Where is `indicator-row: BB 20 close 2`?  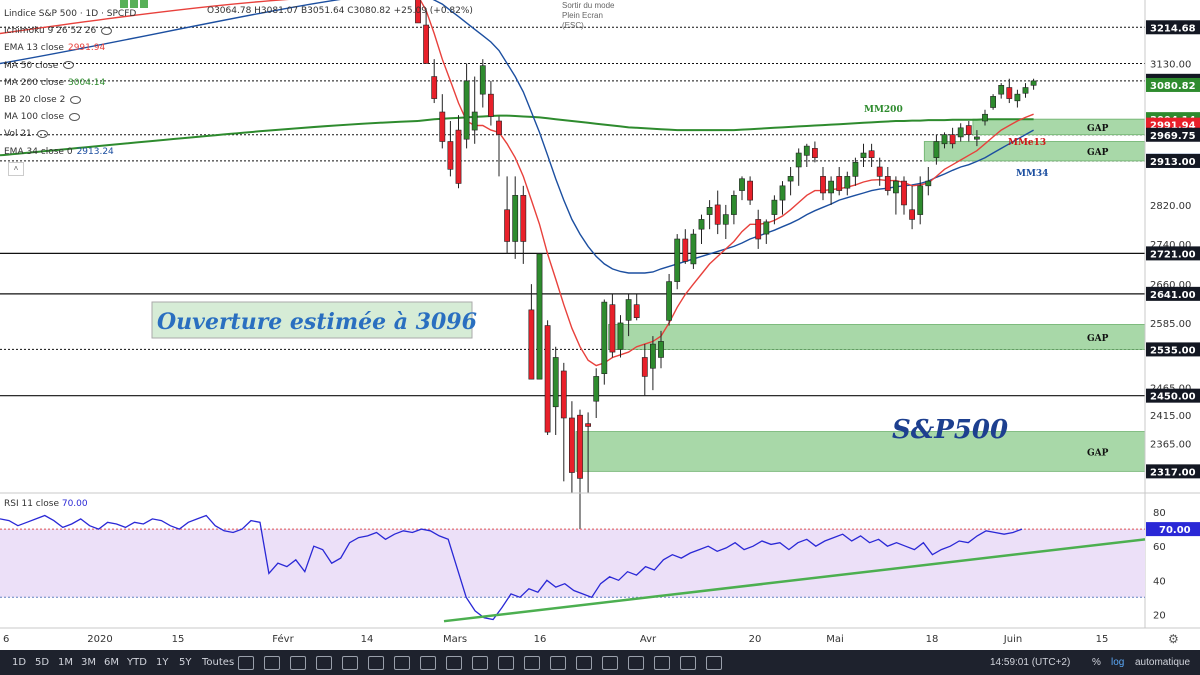
indicator-row: BB 20 close 2 is located at coordinates (70, 100).